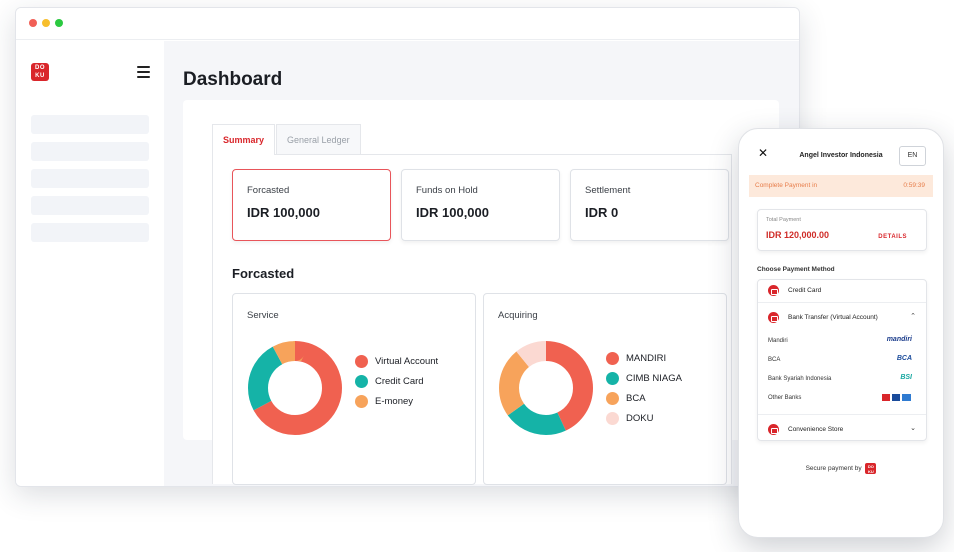 The height and width of the screenshot is (552, 954). I want to click on donut-slice-cimb-niaga, so click(546, 388).